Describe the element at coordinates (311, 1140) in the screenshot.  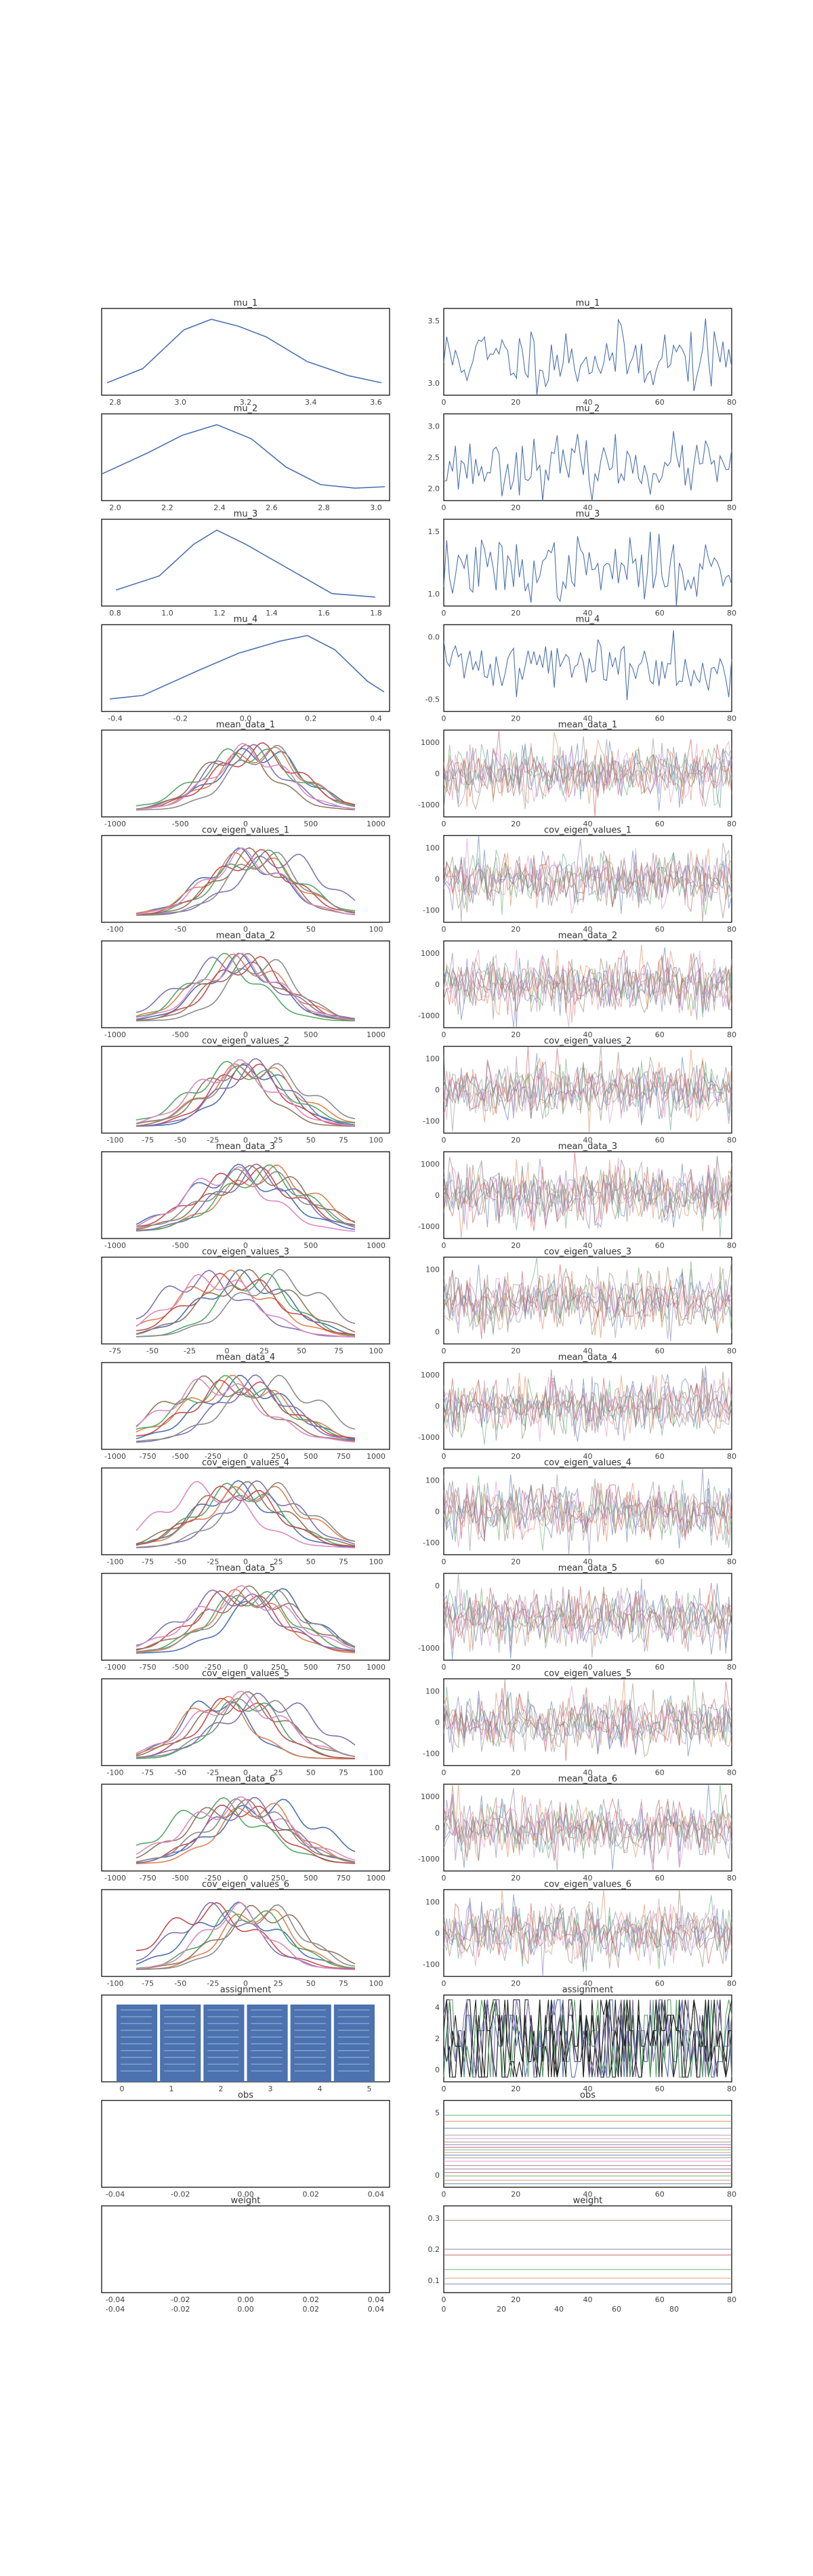
I see `x-tick-label: 50` at that location.